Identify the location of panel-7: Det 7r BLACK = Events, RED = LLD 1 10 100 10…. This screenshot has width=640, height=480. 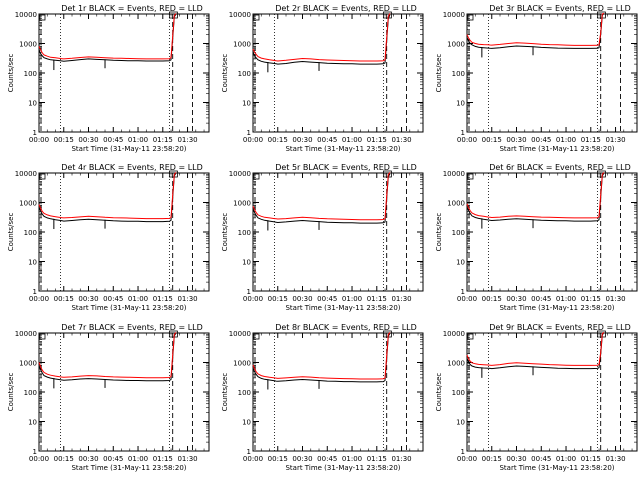
(108, 397).